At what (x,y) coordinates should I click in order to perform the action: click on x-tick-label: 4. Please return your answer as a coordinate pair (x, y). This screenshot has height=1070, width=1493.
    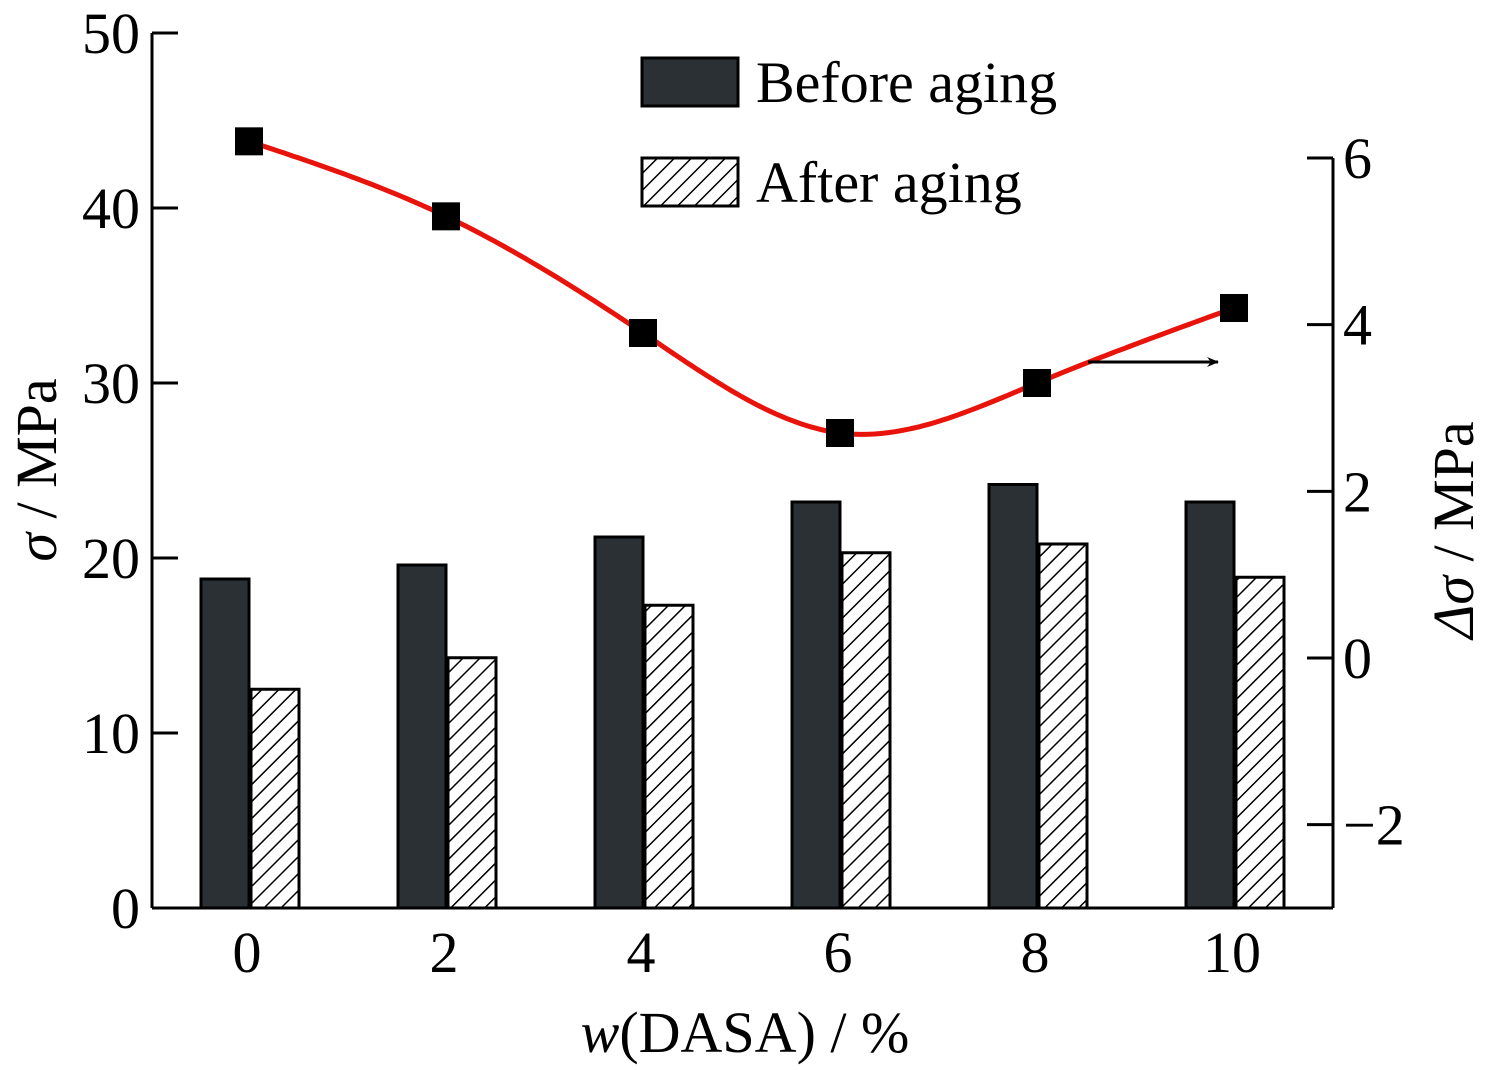
    Looking at the image, I should click on (641, 952).